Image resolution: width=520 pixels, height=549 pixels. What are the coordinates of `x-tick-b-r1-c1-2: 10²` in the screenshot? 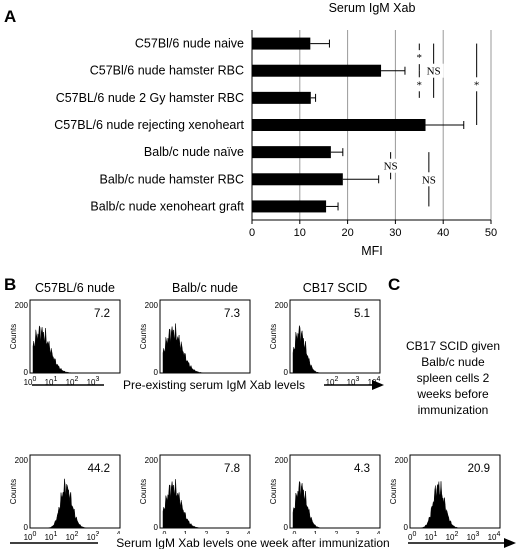 It's located at (72, 381).